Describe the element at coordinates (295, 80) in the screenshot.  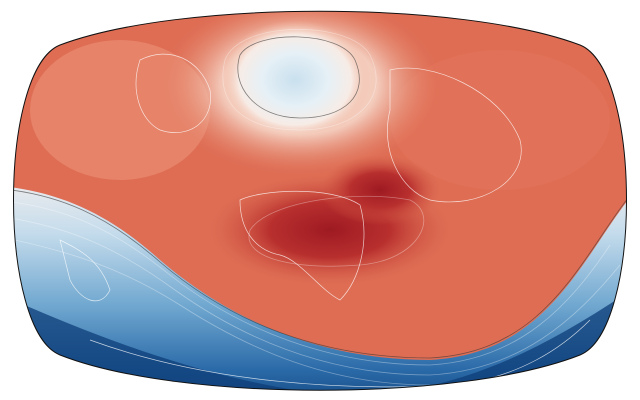
I see `cold-pole` at that location.